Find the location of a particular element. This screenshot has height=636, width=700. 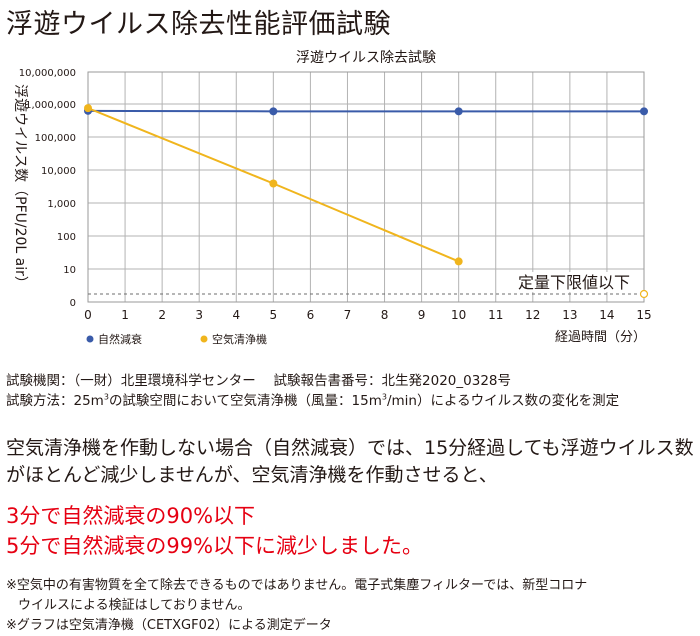

highlight-line1: 3分で自然減衰の90%以下 is located at coordinates (131, 516).